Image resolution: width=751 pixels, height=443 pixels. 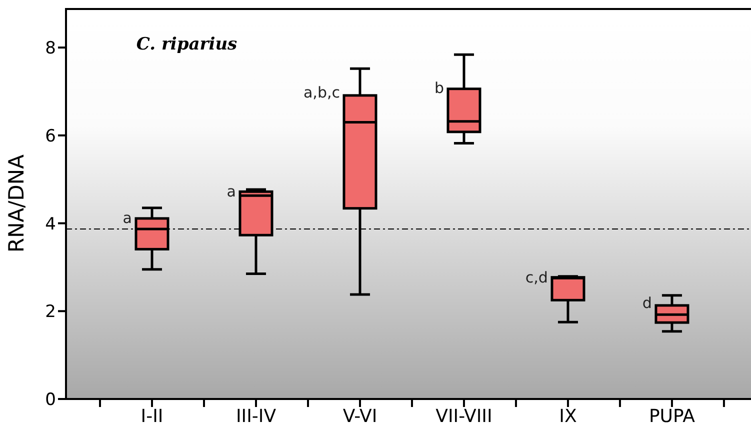 I want to click on y-tick-label: 8, so click(x=50, y=48).